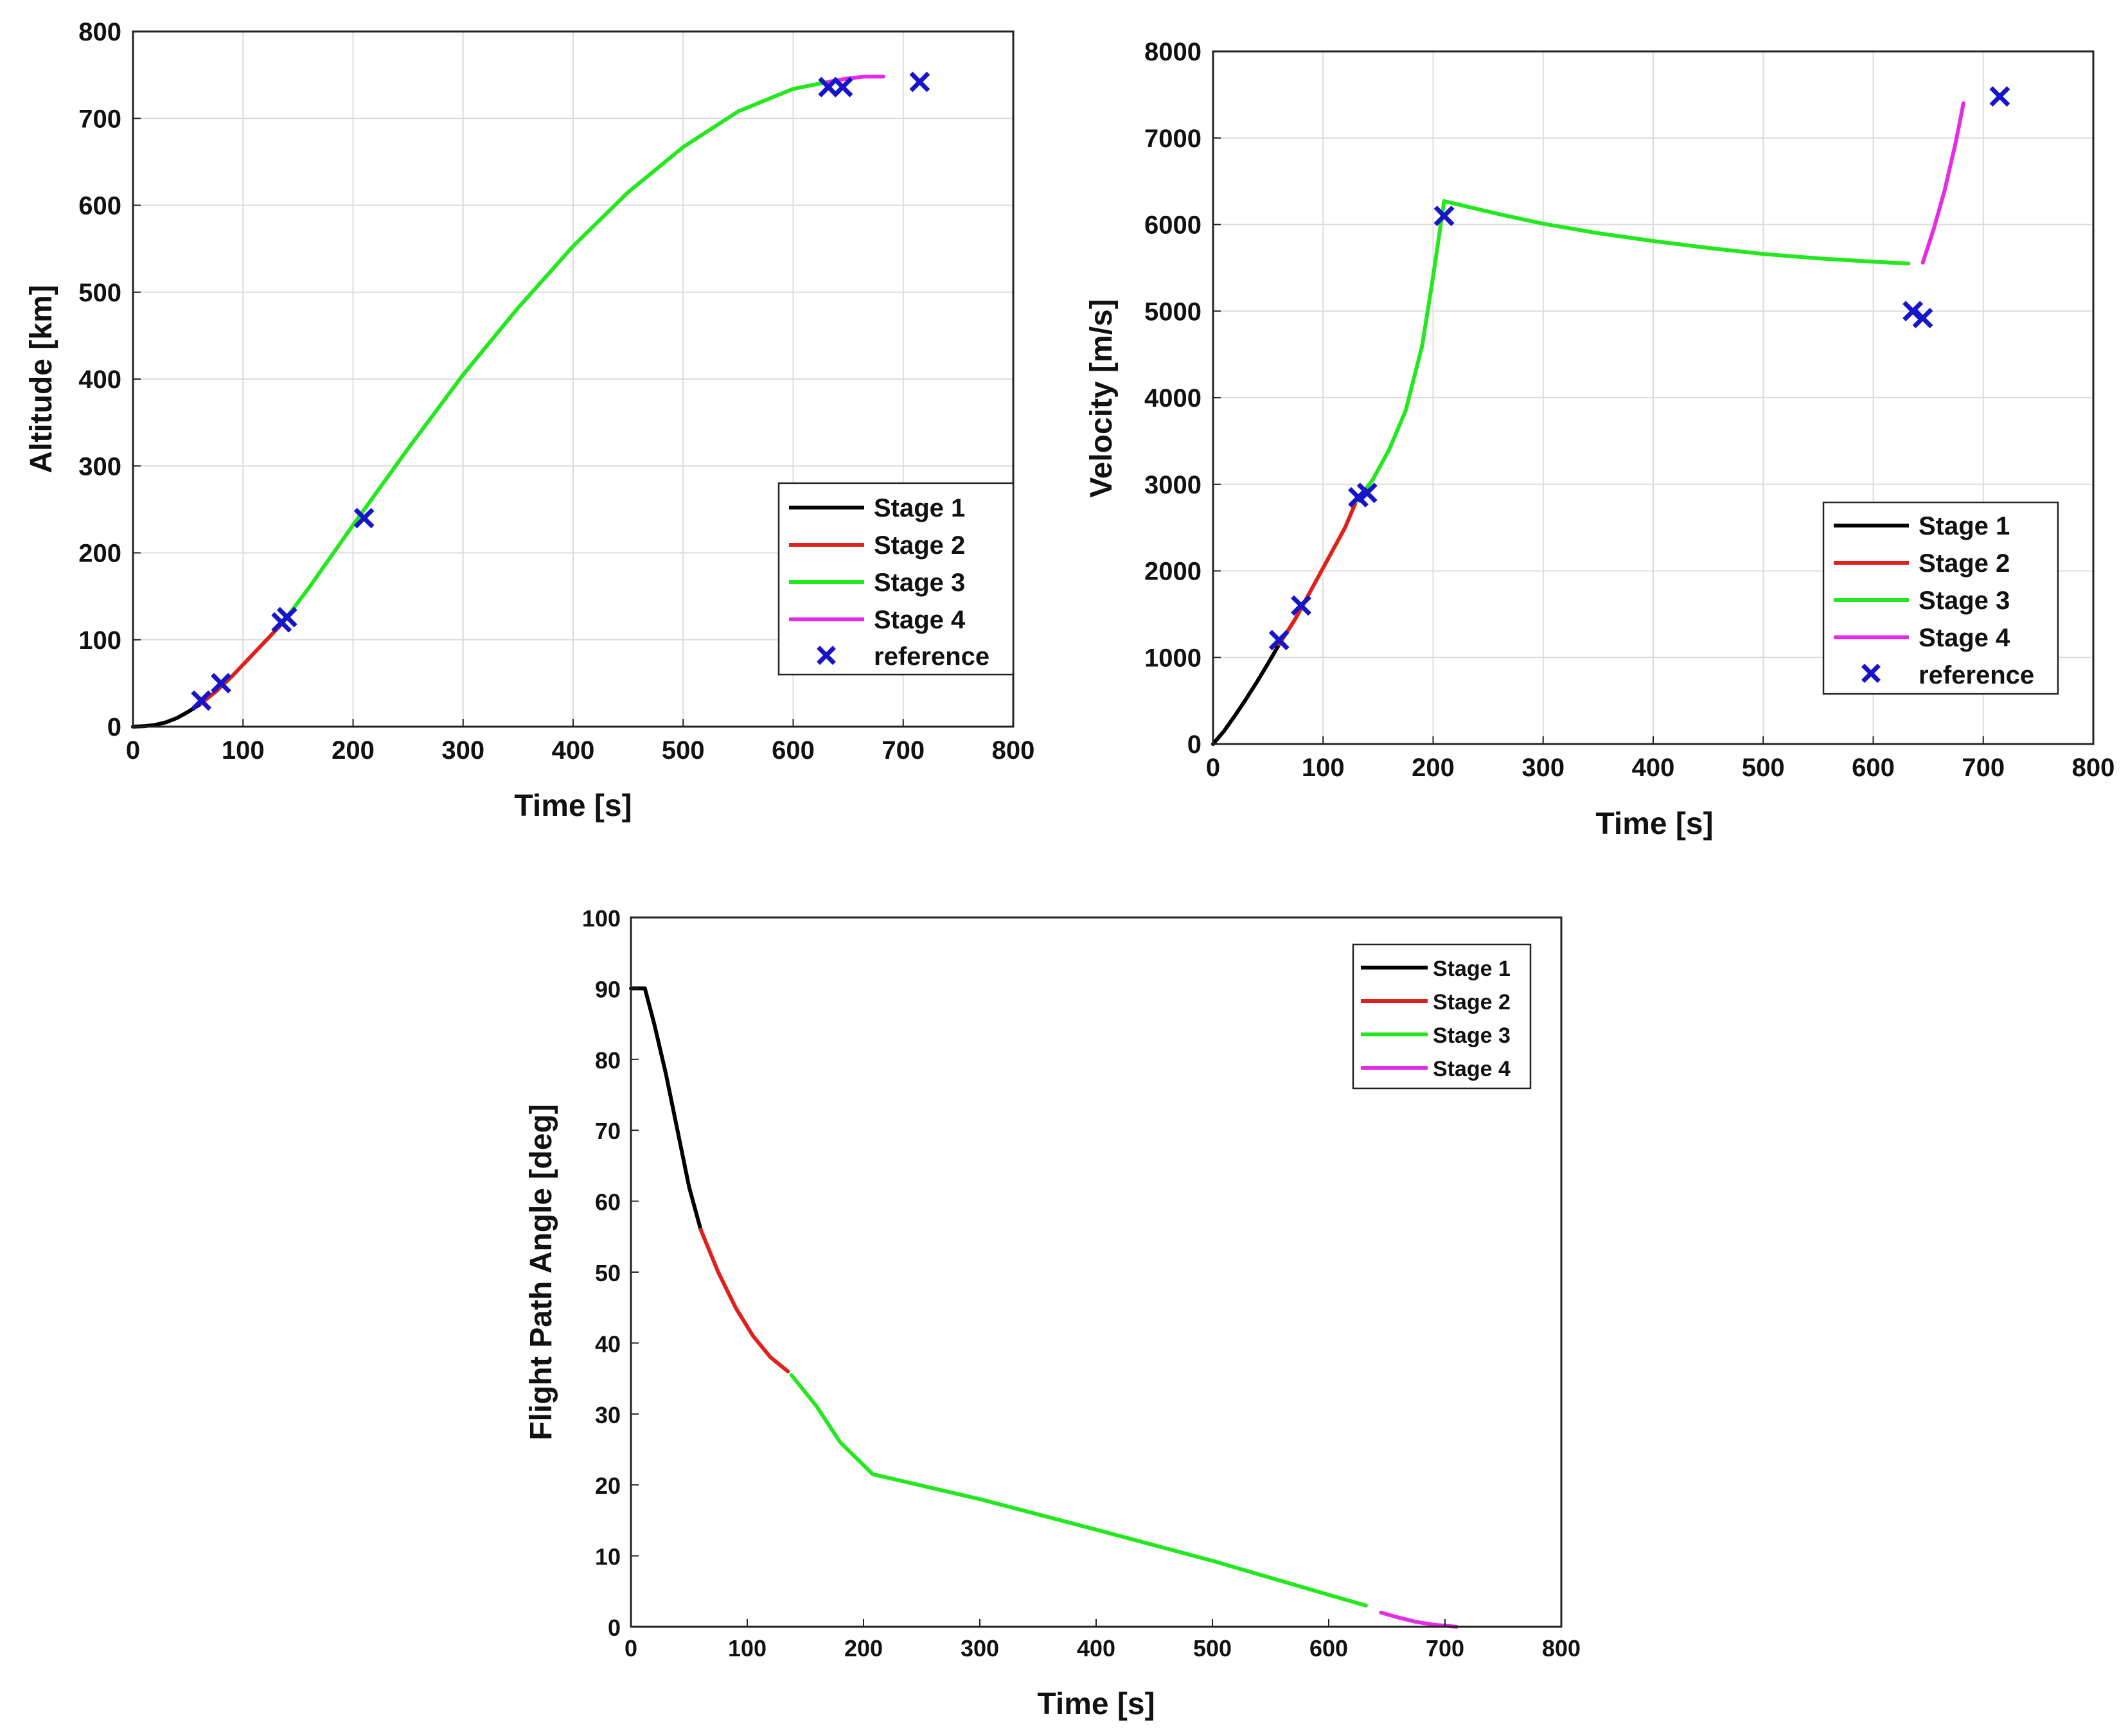 Image resolution: width=2128 pixels, height=1736 pixels. I want to click on y-tick-label: 8000, so click(1172, 52).